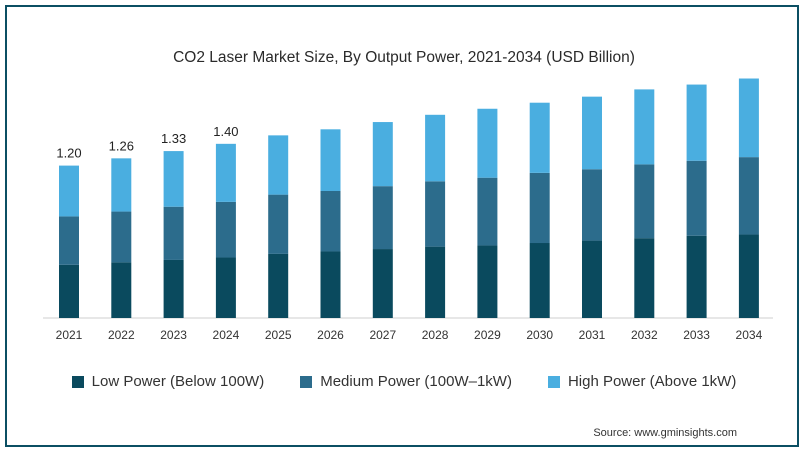 The height and width of the screenshot is (454, 808). I want to click on x-tick-label-2025: 2025, so click(278, 335).